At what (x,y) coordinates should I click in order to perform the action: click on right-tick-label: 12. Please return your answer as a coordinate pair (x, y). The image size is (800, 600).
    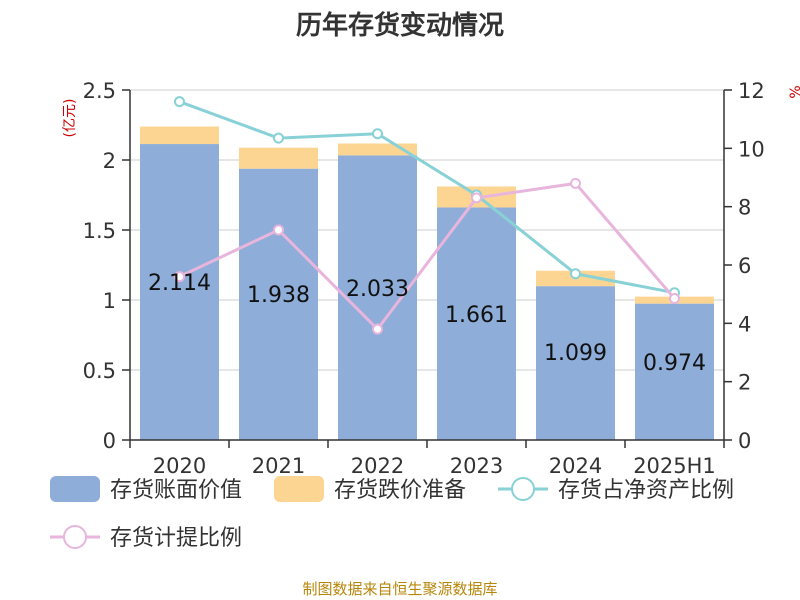
    Looking at the image, I should click on (751, 91).